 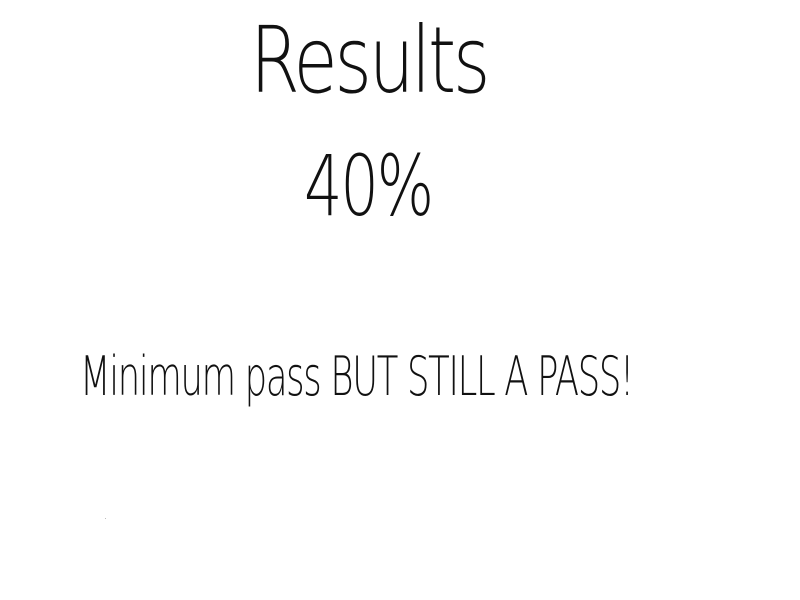 What do you see at coordinates (369, 186) in the screenshot?
I see `score-percentage: 40%` at bounding box center [369, 186].